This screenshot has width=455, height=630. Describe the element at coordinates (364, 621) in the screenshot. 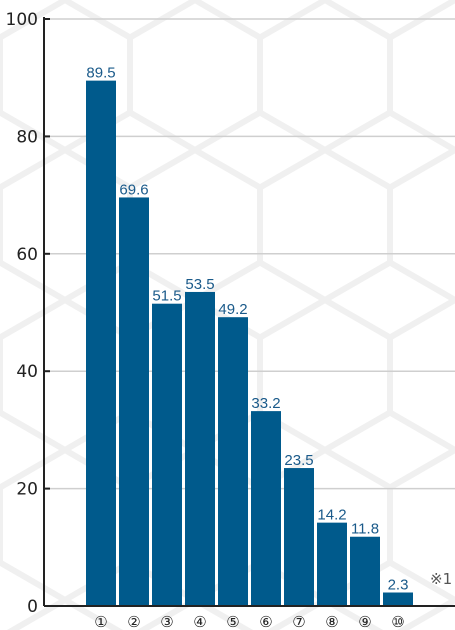

I see `x-tick-label: ⑨` at that location.